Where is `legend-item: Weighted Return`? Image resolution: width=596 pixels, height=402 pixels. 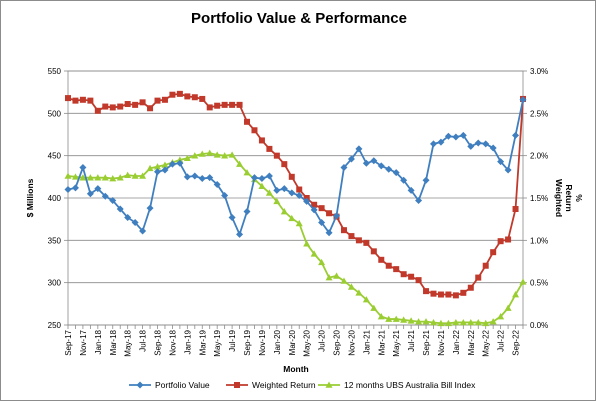
legend-item: Weighted Return is located at coordinates (271, 385).